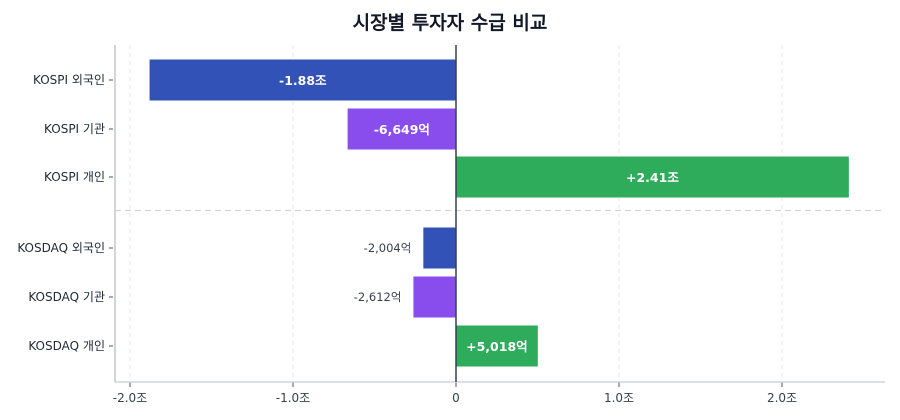 This screenshot has height=420, width=900. I want to click on y-tick-label: KOSPI 개인, so click(74, 177).